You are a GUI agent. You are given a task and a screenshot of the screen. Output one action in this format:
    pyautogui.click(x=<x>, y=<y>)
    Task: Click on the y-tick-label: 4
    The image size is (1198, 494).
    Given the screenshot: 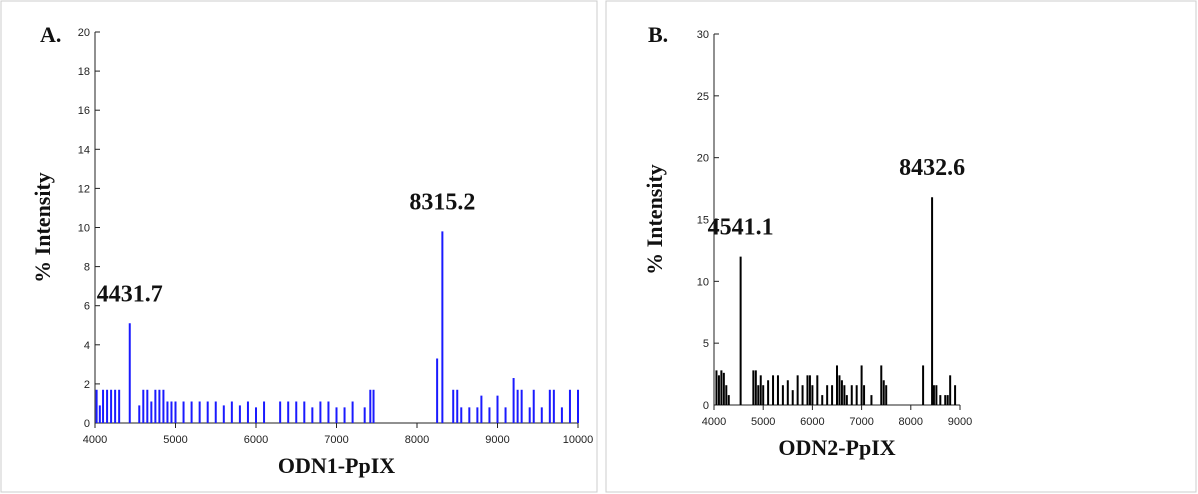 What is the action you would take?
    pyautogui.click(x=87, y=346)
    